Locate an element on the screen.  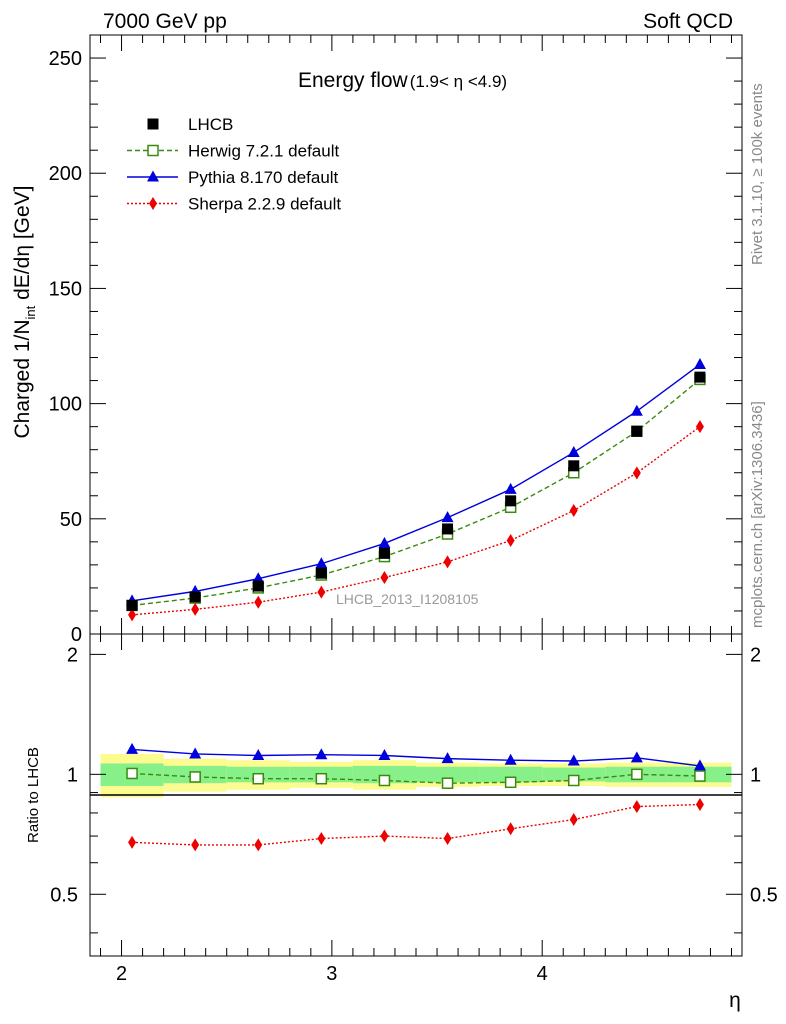
header-right: Soft QCD is located at coordinates (688, 21).